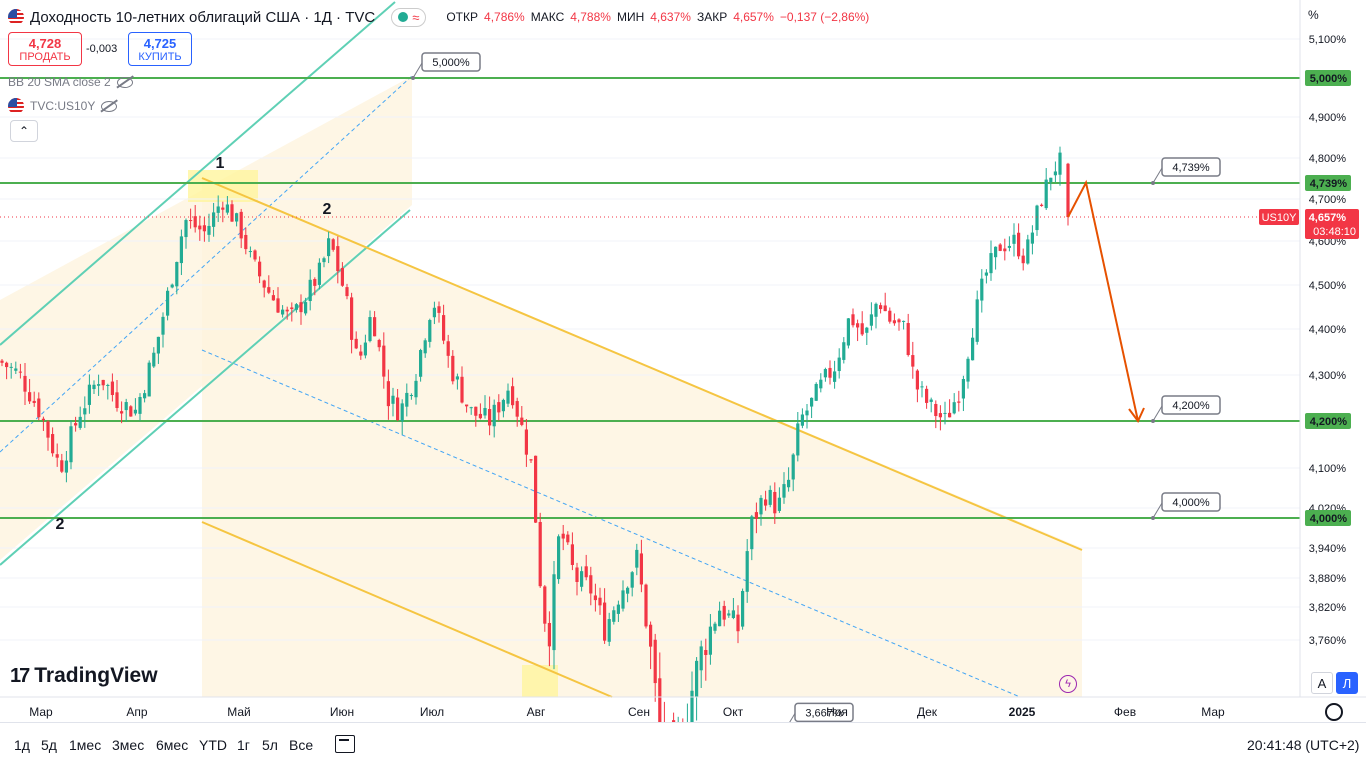 This screenshot has width=1366, height=769. Describe the element at coordinates (345, 744) in the screenshot. I see `calendar-range-icon` at that location.